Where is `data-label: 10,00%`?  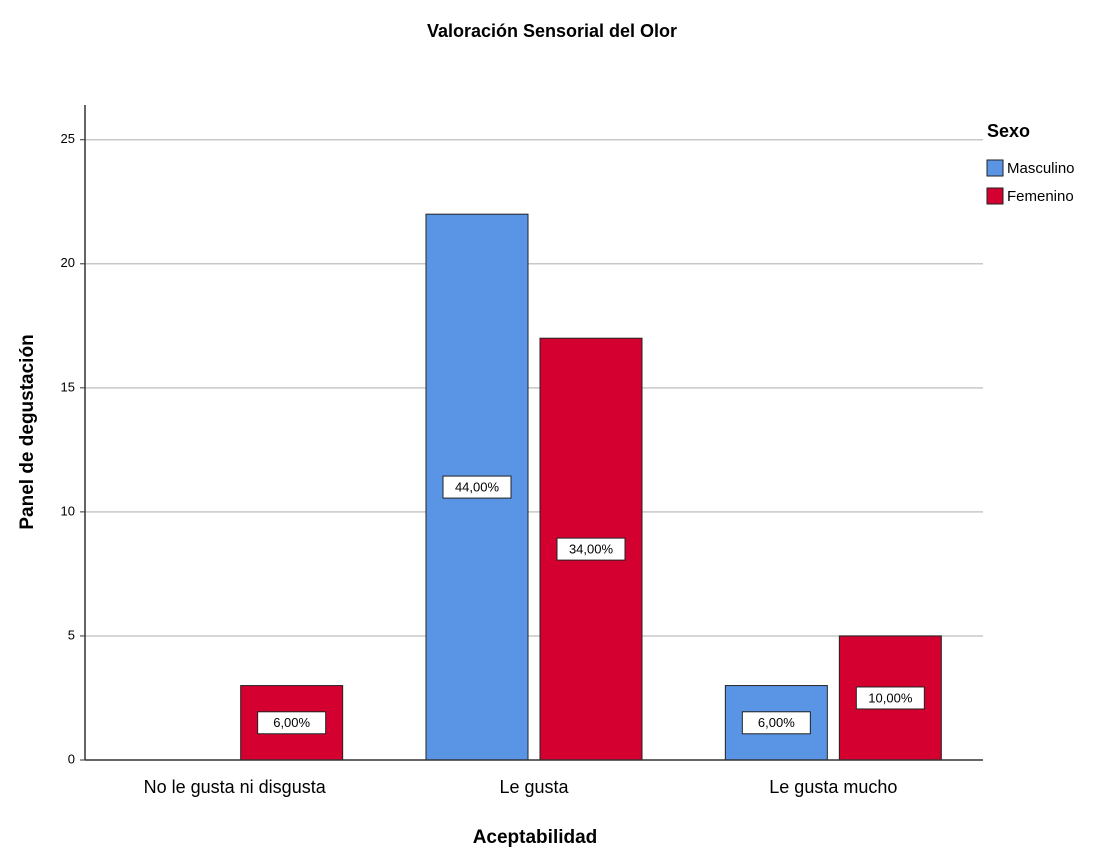
data-label: 10,00% is located at coordinates (890, 697).